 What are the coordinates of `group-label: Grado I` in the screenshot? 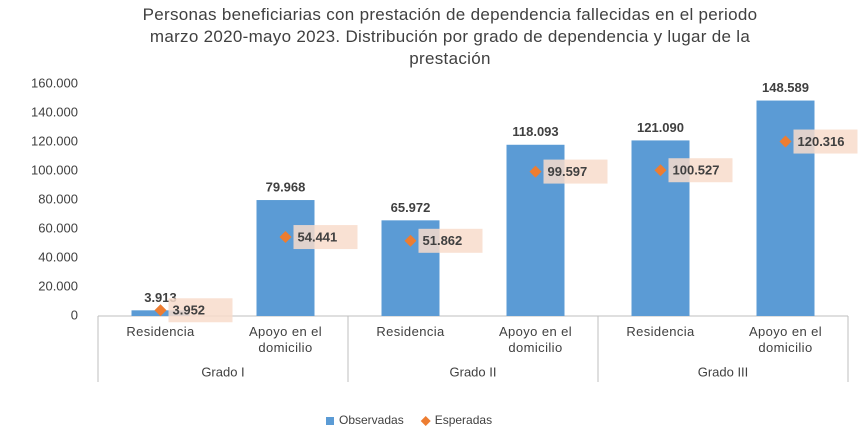 It's located at (222, 371).